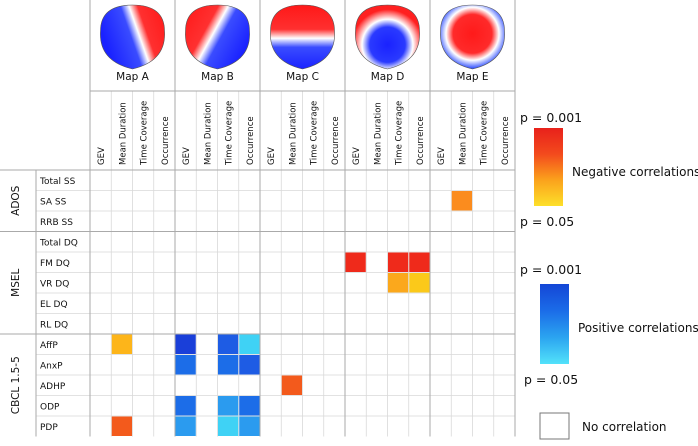 This screenshot has height=446, width=698. Describe the element at coordinates (49, 346) in the screenshot. I see `row-label: AffP` at that location.